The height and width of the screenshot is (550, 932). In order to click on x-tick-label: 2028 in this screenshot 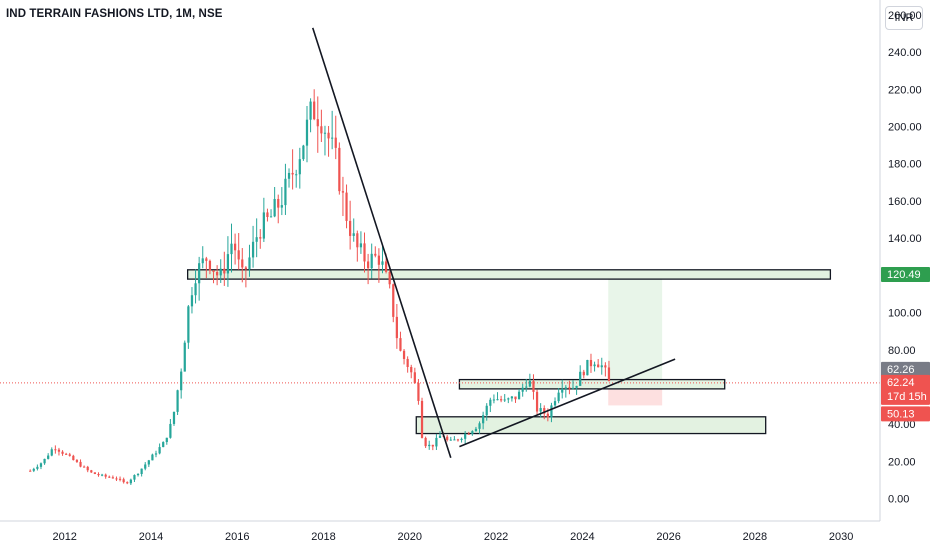, I will do `click(755, 537)`.